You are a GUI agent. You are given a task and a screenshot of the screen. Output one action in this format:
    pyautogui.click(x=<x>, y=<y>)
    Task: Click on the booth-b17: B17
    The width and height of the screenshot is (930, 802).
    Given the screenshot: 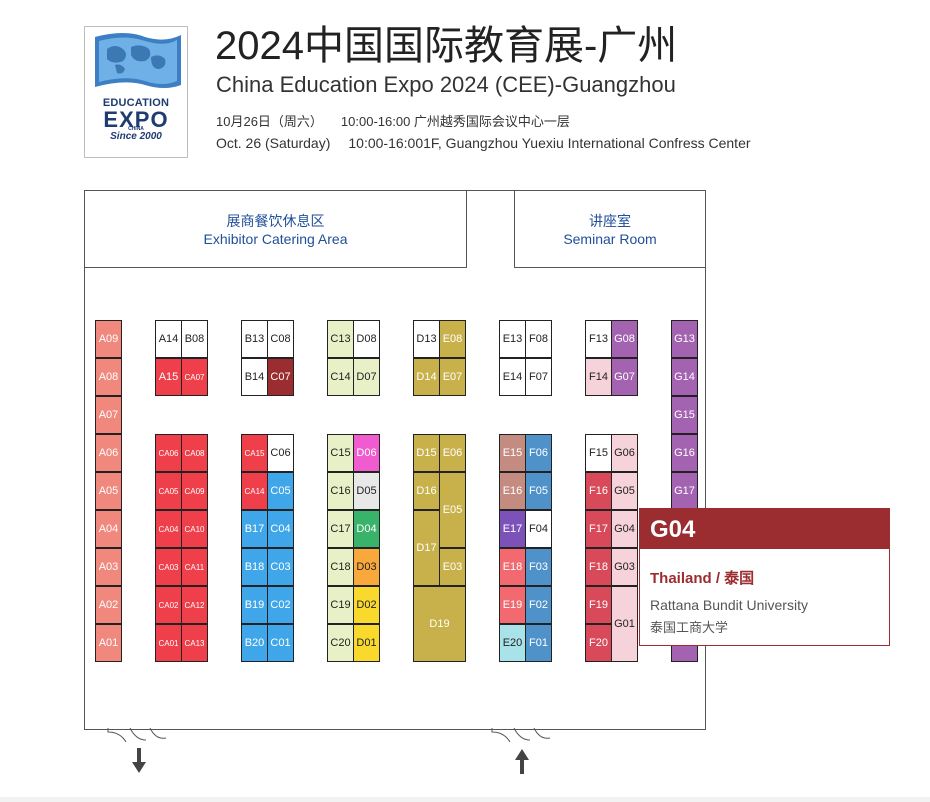 What is the action you would take?
    pyautogui.click(x=254, y=529)
    